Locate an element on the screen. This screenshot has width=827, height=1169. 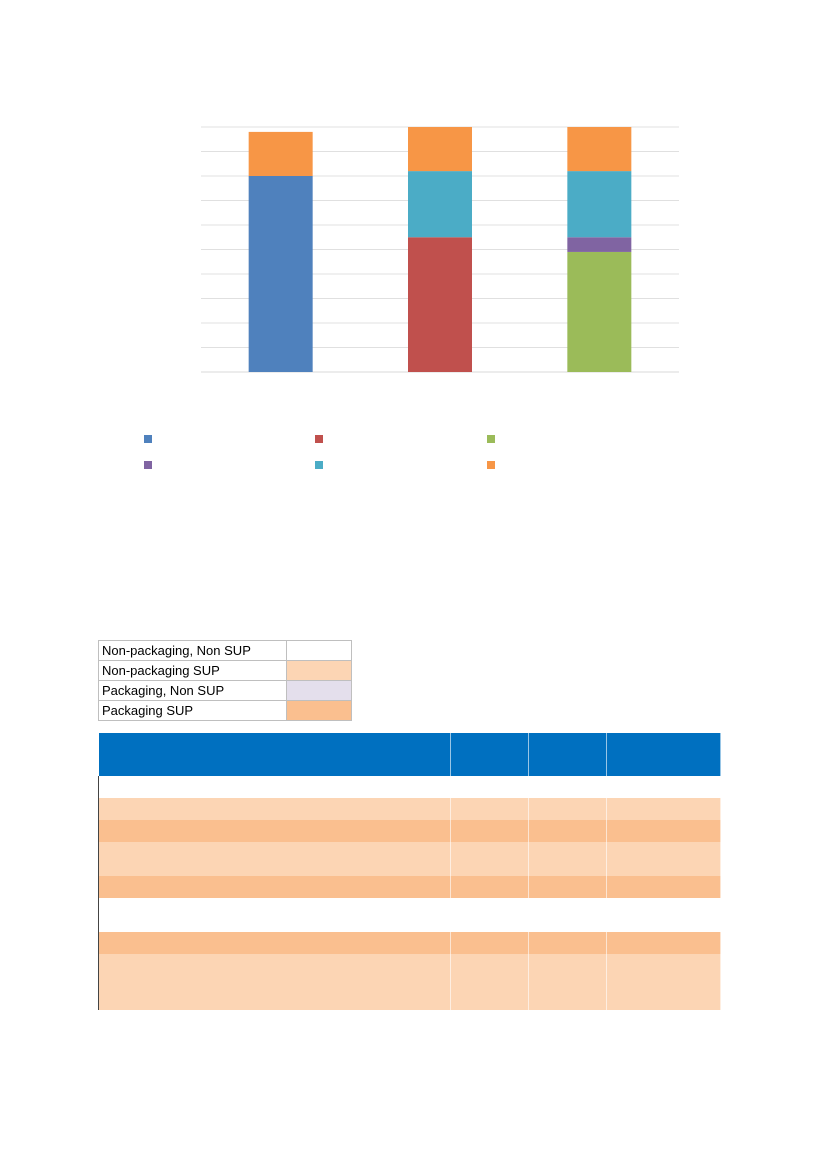
key-row: Non-packaging SUP is located at coordinates (225, 670).